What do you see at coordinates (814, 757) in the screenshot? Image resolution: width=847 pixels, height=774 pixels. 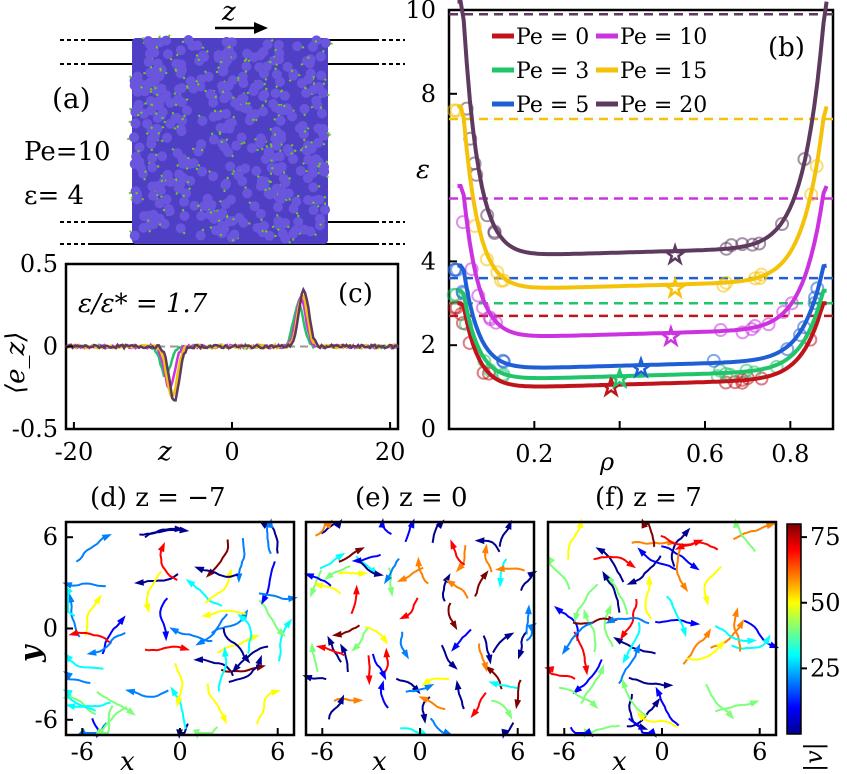 I see `colorbar-label: |v|` at bounding box center [814, 757].